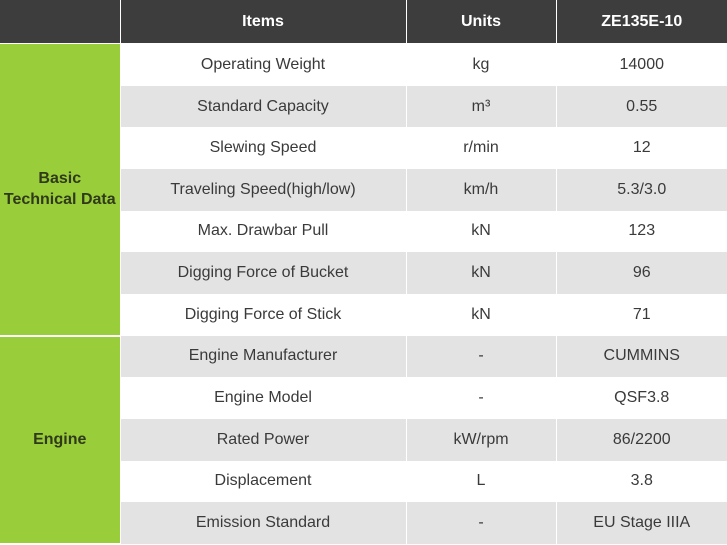  What do you see at coordinates (262, 189) in the screenshot?
I see `item-cell: Traveling Speed(high/low)` at bounding box center [262, 189].